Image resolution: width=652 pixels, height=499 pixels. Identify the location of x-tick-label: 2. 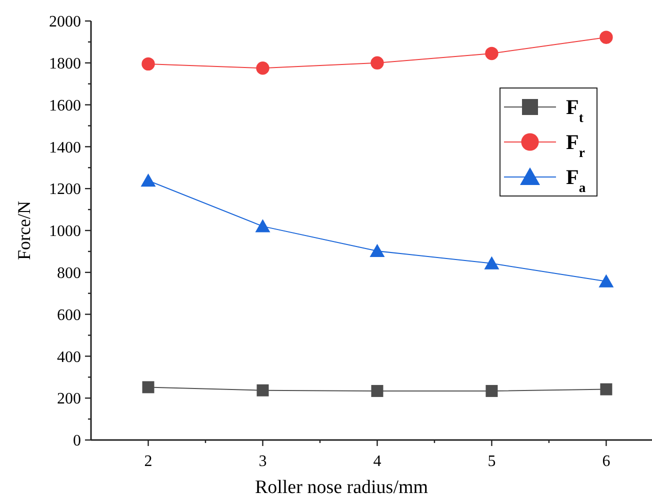
(148, 461).